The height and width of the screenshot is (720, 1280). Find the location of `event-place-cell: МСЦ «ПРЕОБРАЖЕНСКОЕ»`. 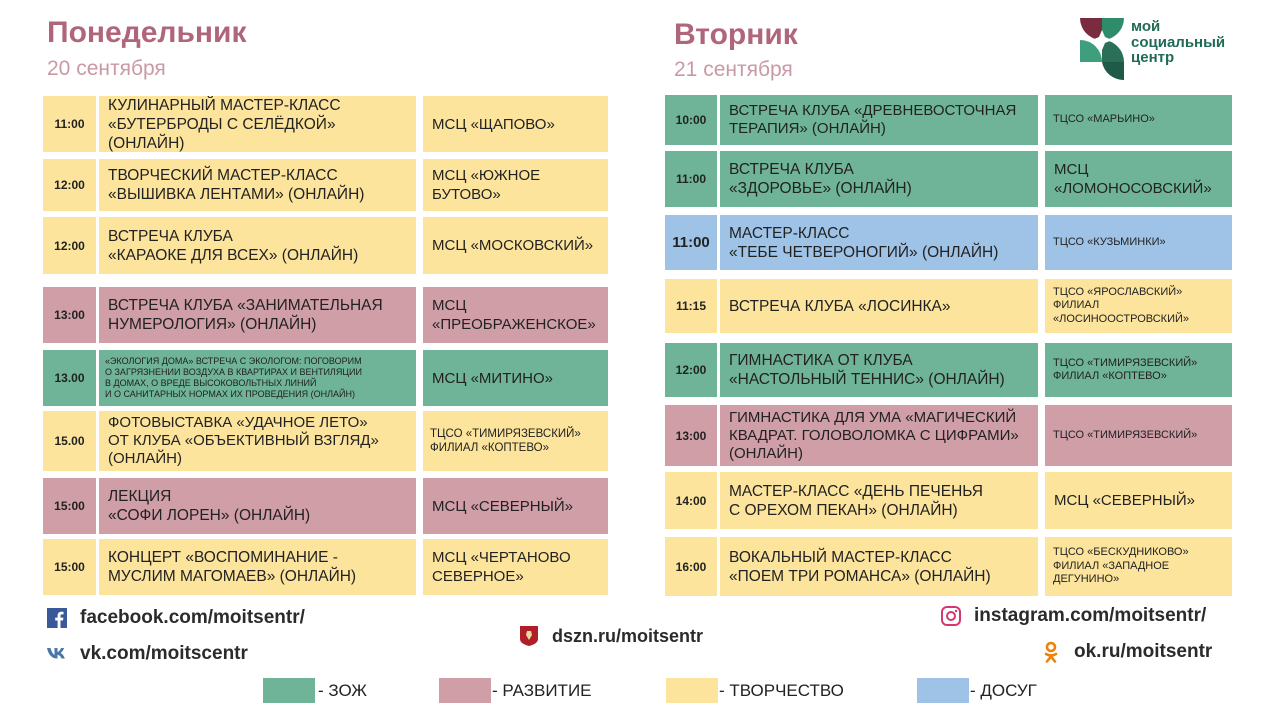

event-place-cell: МСЦ «ПРЕОБРАЖЕНСКОЕ» is located at coordinates (515, 315).